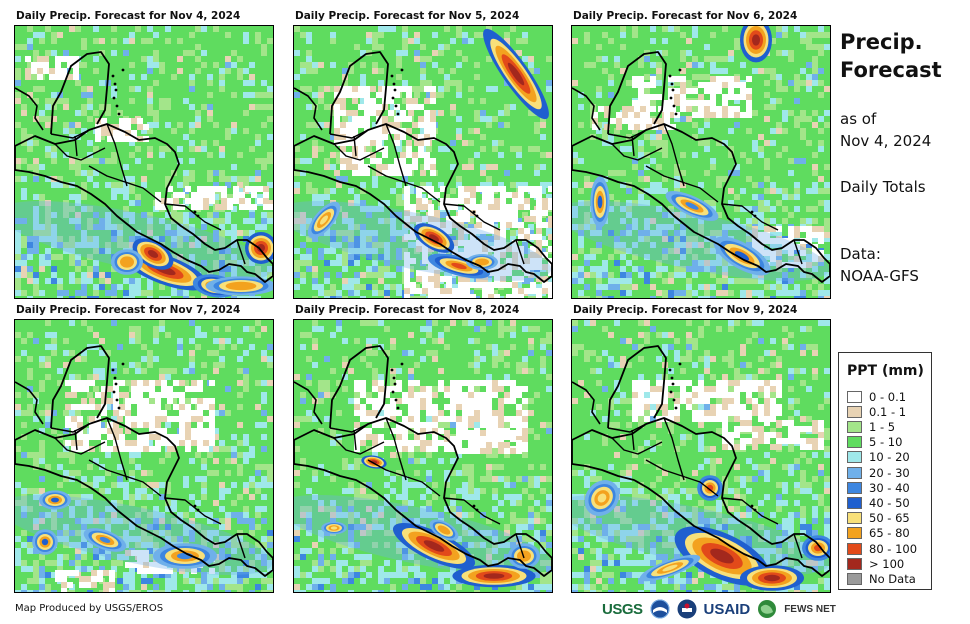 The height and width of the screenshot is (624, 970). Describe the element at coordinates (767, 609) in the screenshot. I see `fews-globe-icon` at that location.